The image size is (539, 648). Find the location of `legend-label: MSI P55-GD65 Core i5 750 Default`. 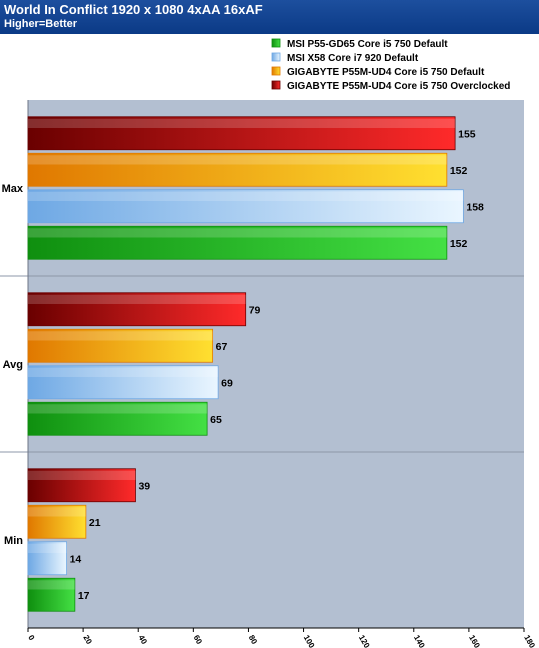

legend-label: MSI P55-GD65 Core i5 750 Default is located at coordinates (367, 44).